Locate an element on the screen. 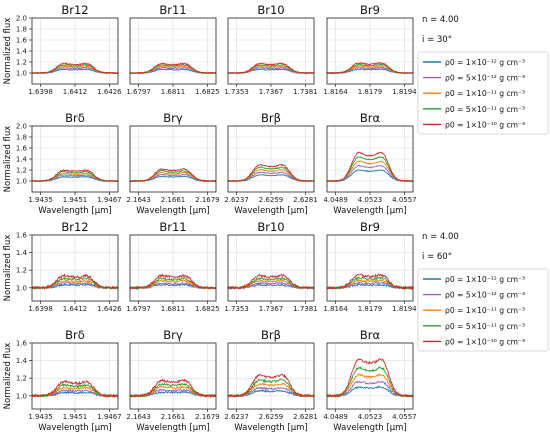 This screenshot has width=550, height=440. x-tick-label: 4.0523 is located at coordinates (370, 200).